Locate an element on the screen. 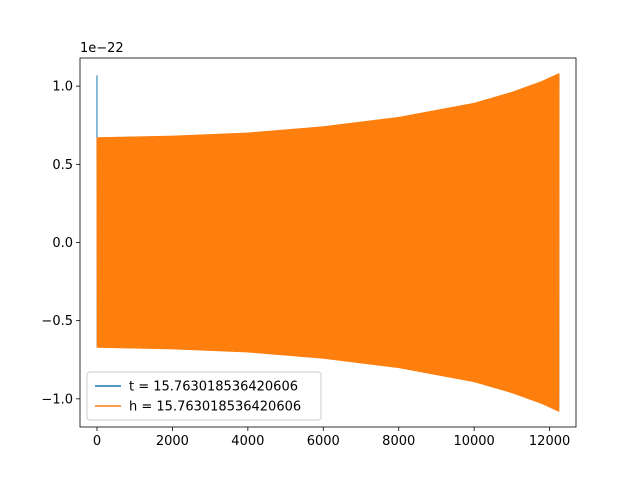 The image size is (640, 480). x-axis: 0 2000 4000 6000 8000 10000 12000 is located at coordinates (331, 438).